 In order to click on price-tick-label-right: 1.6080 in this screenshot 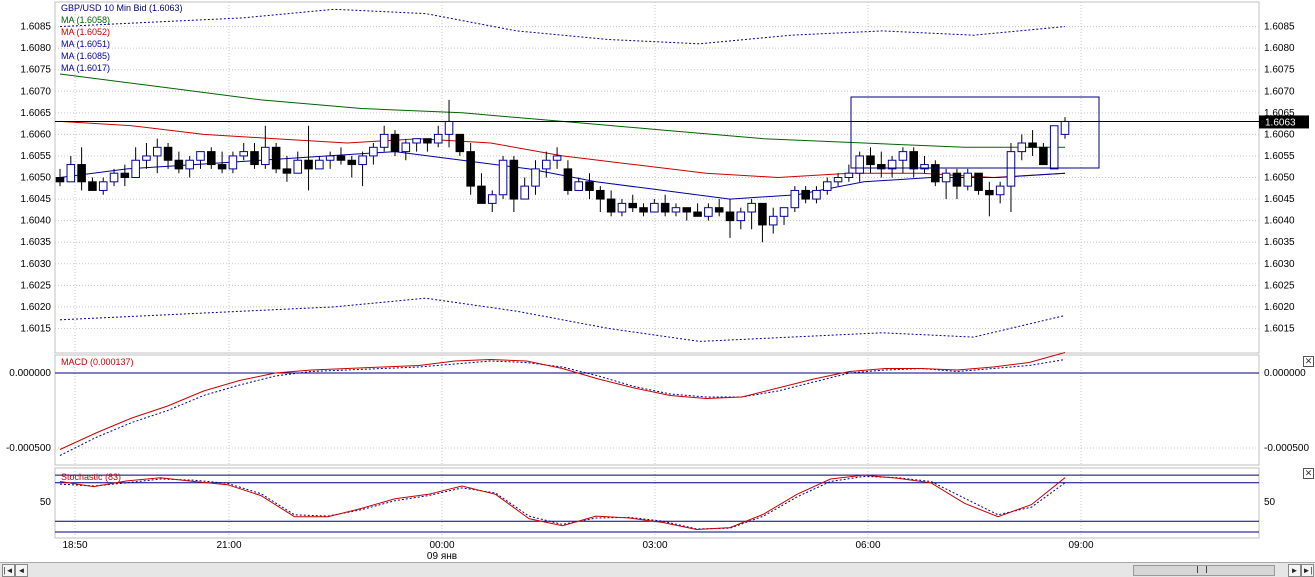, I will do `click(1279, 48)`.